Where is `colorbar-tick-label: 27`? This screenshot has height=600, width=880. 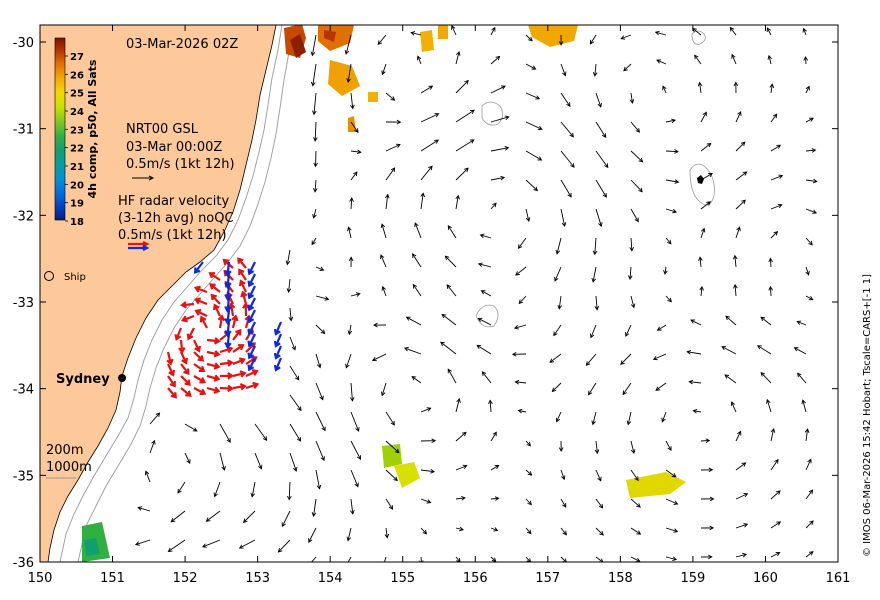
colorbar-tick-label: 27 is located at coordinates (77, 57).